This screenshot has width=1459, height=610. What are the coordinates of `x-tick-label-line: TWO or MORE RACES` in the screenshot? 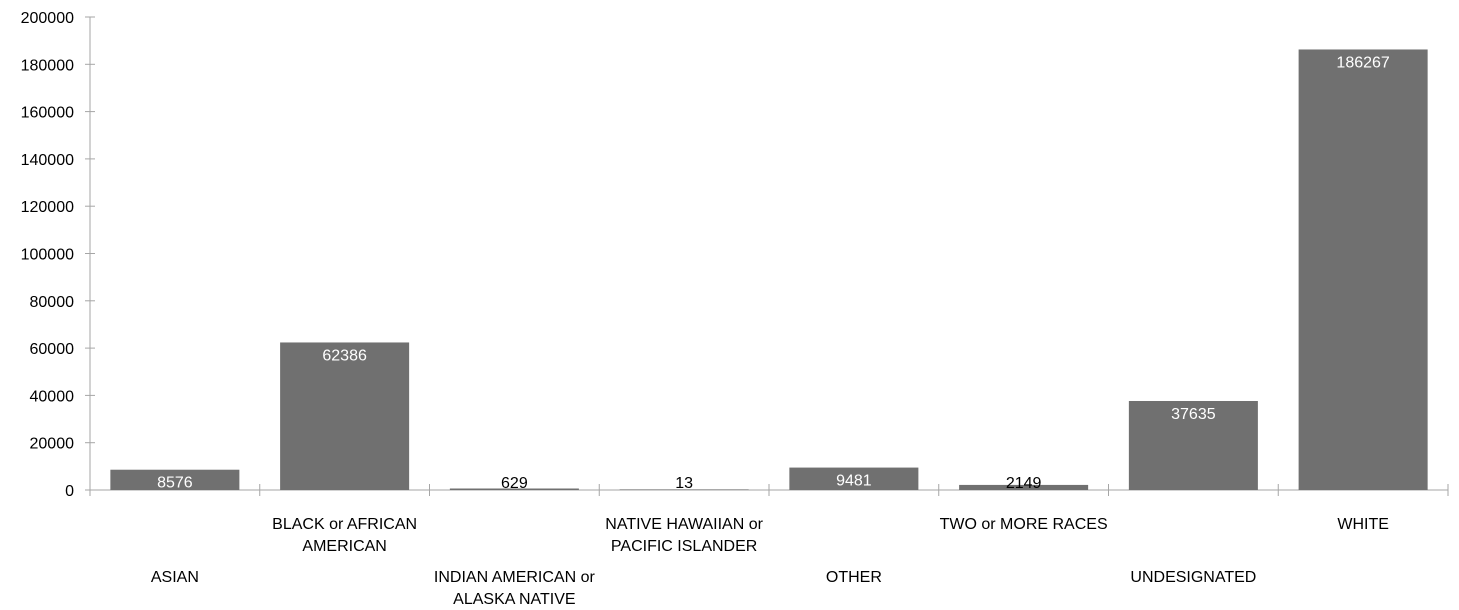 It's located at (1024, 524).